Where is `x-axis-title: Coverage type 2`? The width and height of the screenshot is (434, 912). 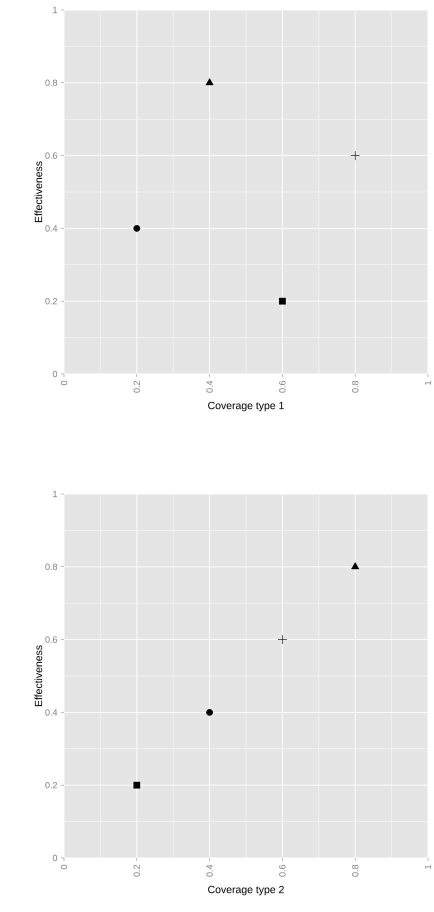
x-axis-title: Coverage type 2 is located at coordinates (246, 891).